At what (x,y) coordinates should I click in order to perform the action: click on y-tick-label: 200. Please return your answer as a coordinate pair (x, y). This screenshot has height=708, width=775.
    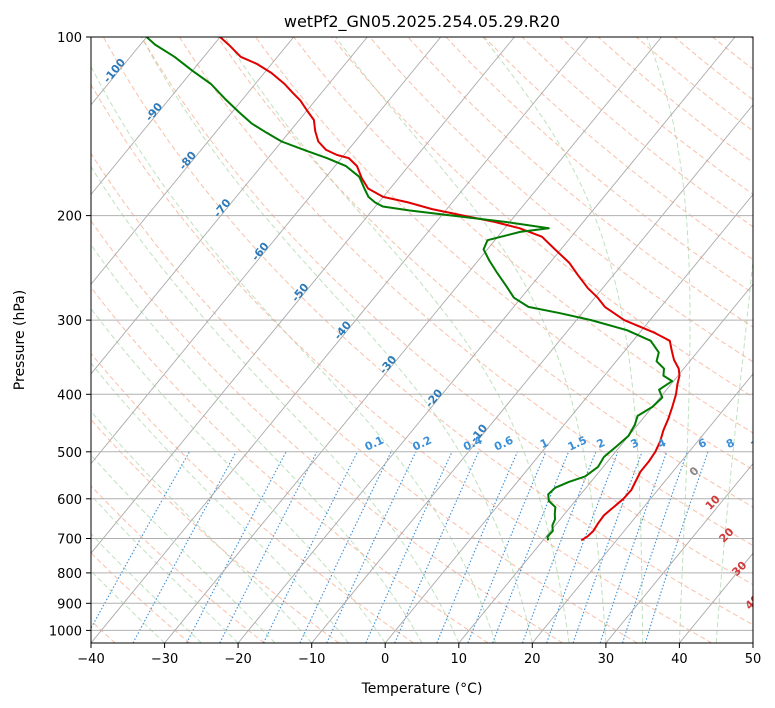
    Looking at the image, I should click on (69, 217).